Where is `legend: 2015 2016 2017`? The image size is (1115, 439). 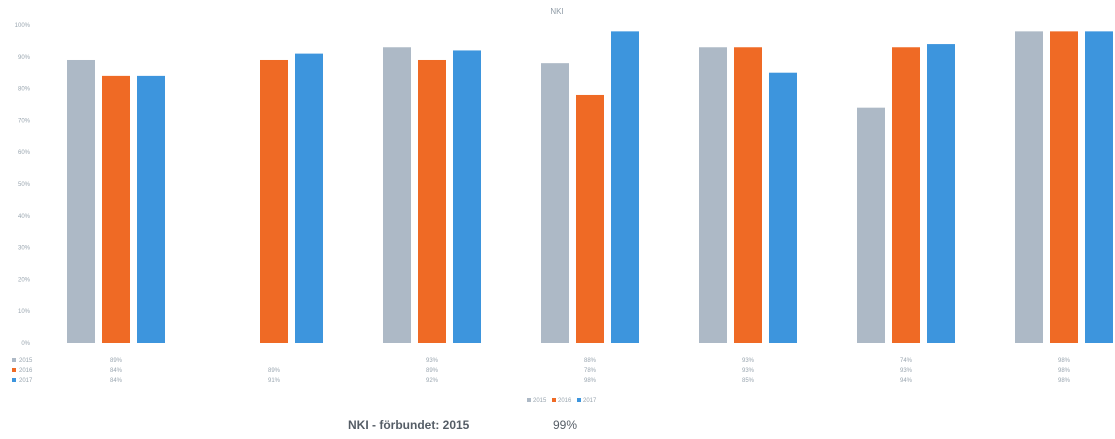 legend: 2015 2016 2017 is located at coordinates (562, 401).